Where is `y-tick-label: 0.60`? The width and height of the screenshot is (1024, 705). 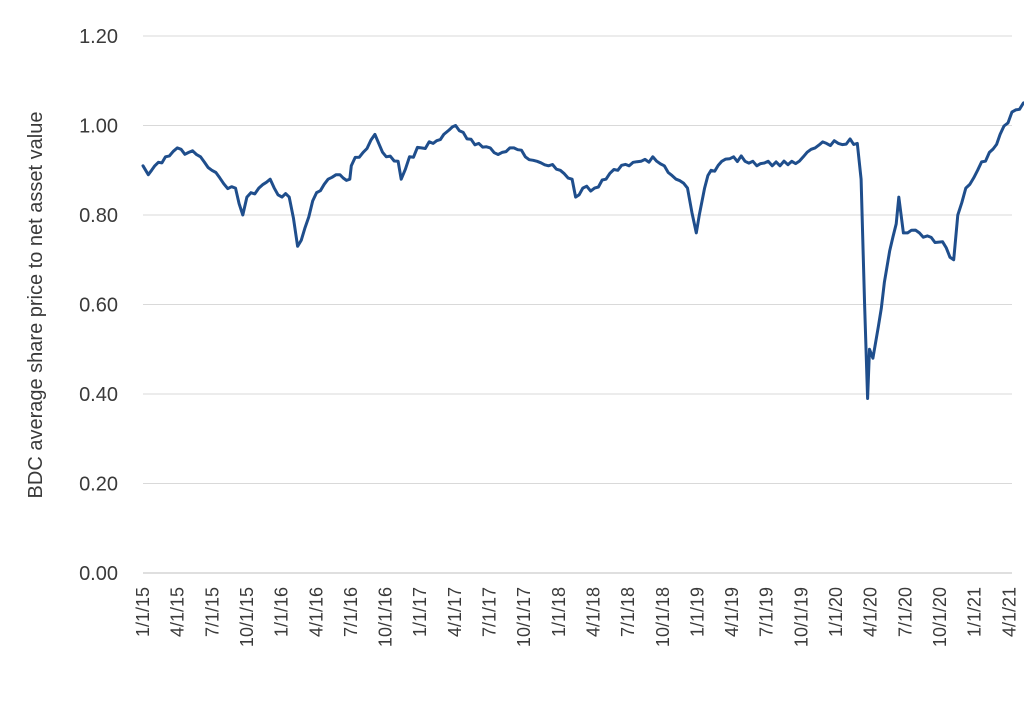
y-tick-label: 0.60 is located at coordinates (98, 306).